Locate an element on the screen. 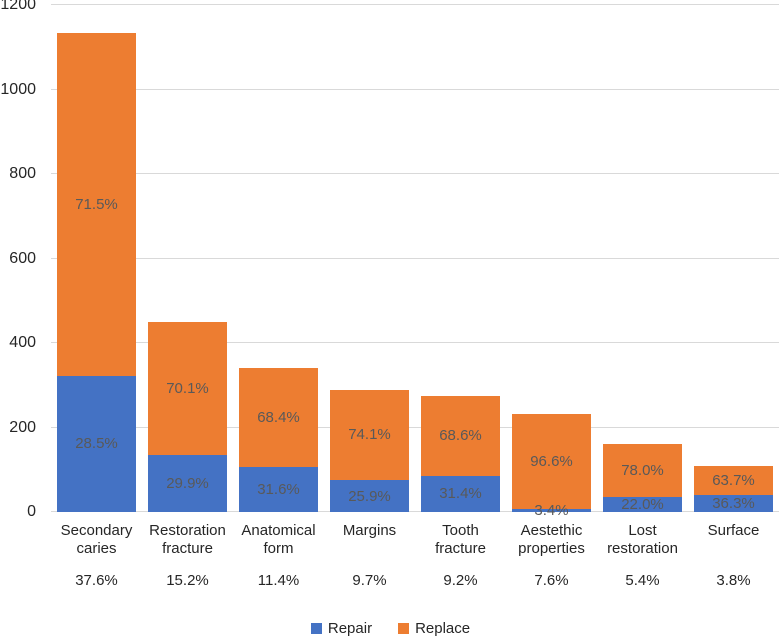 Image resolution: width=781 pixels, height=639 pixels. bar-slot: 63.7% 36.3% is located at coordinates (733, 488).